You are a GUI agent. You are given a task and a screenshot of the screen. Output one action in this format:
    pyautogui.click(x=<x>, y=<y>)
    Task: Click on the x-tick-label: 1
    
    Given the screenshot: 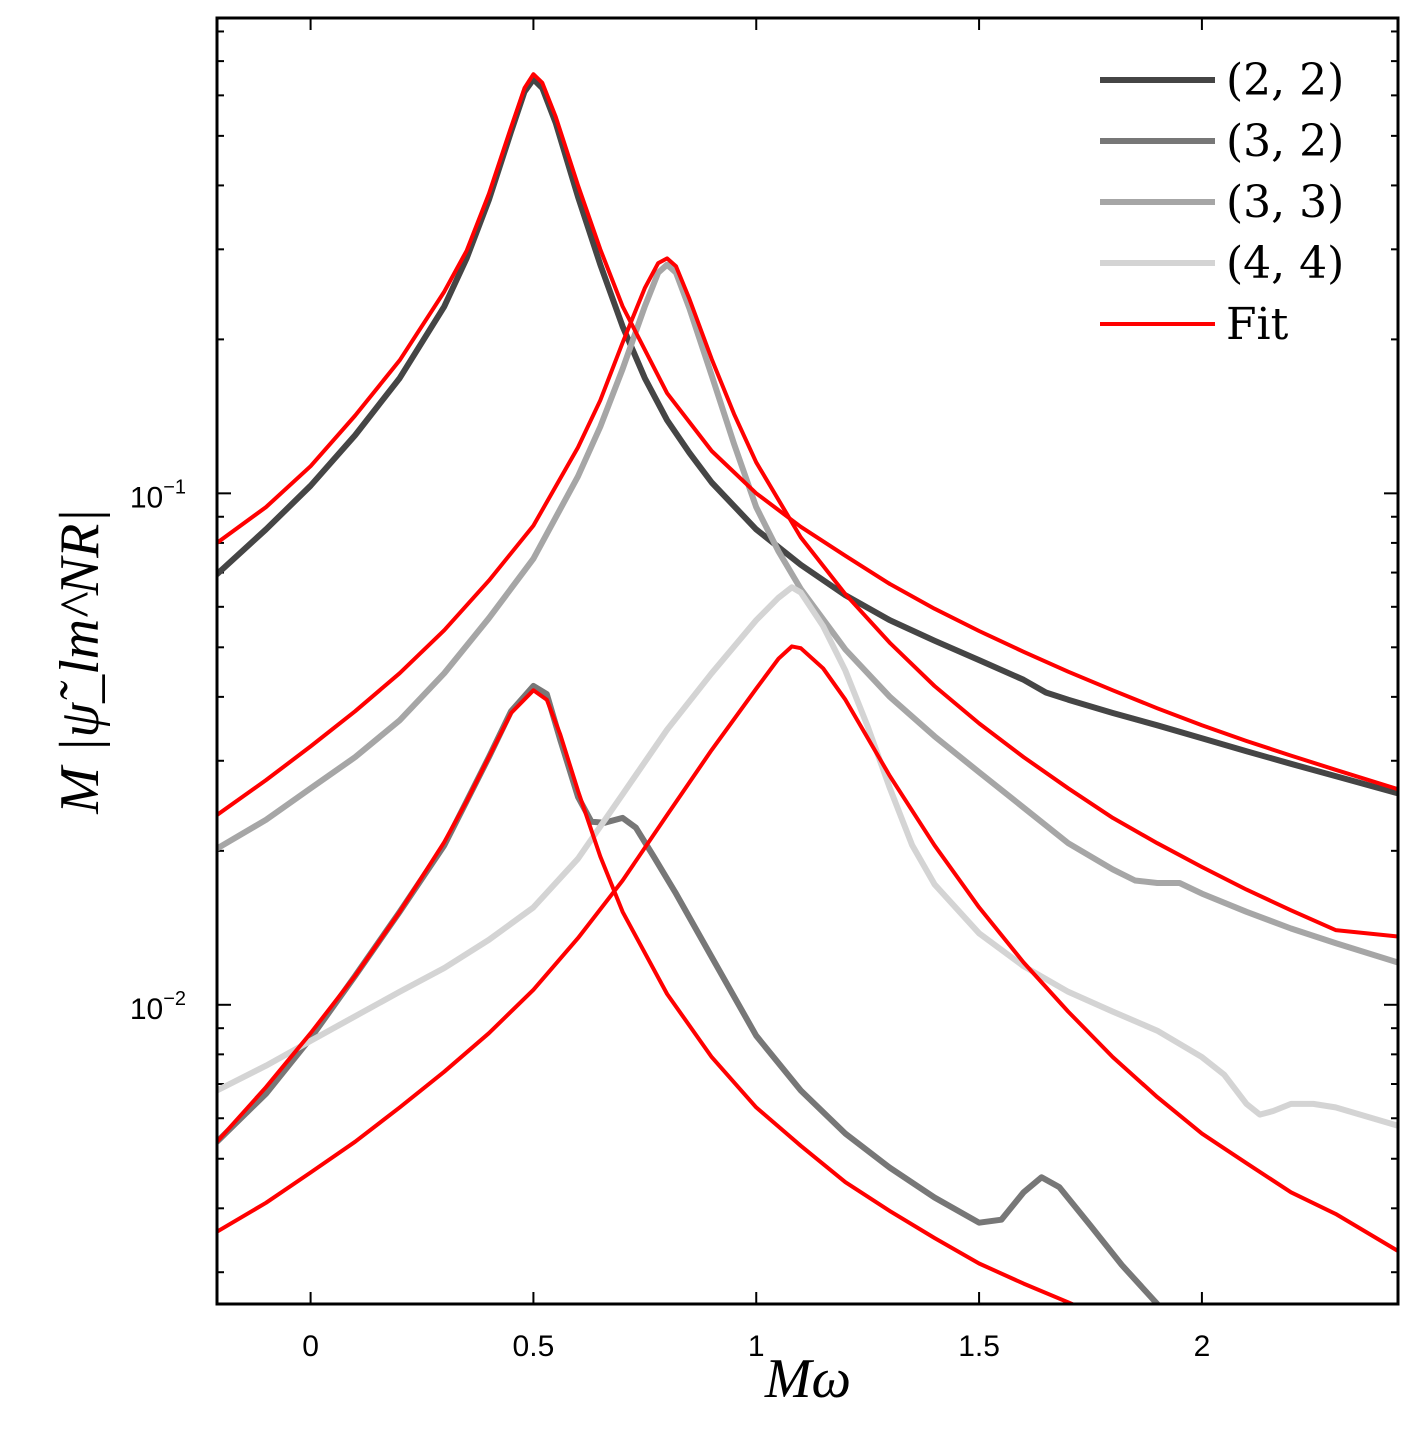 What is the action you would take?
    pyautogui.click(x=756, y=1346)
    